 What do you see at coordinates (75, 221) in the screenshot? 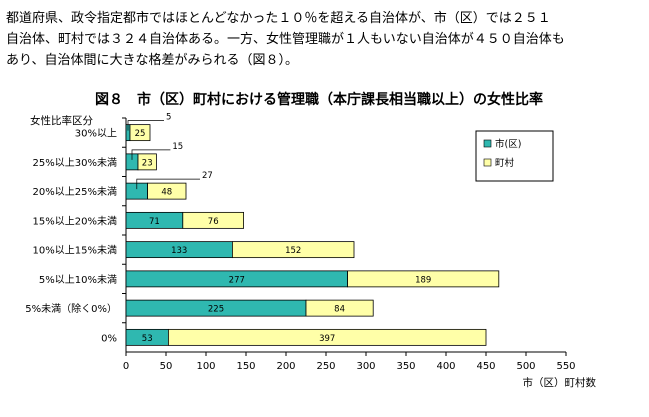
I see `category-label: 15%以上20%未満` at bounding box center [75, 221].